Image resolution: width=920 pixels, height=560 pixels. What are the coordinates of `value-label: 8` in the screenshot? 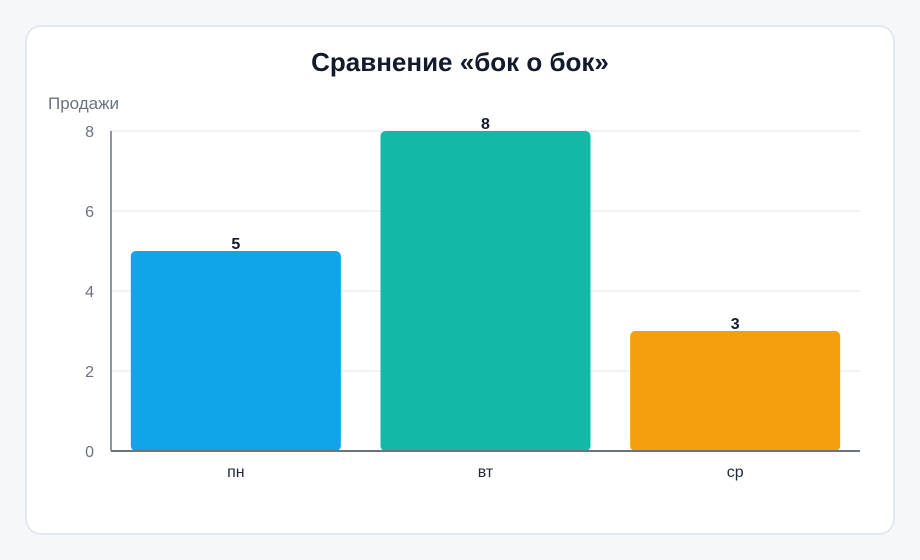 It's located at (485, 124).